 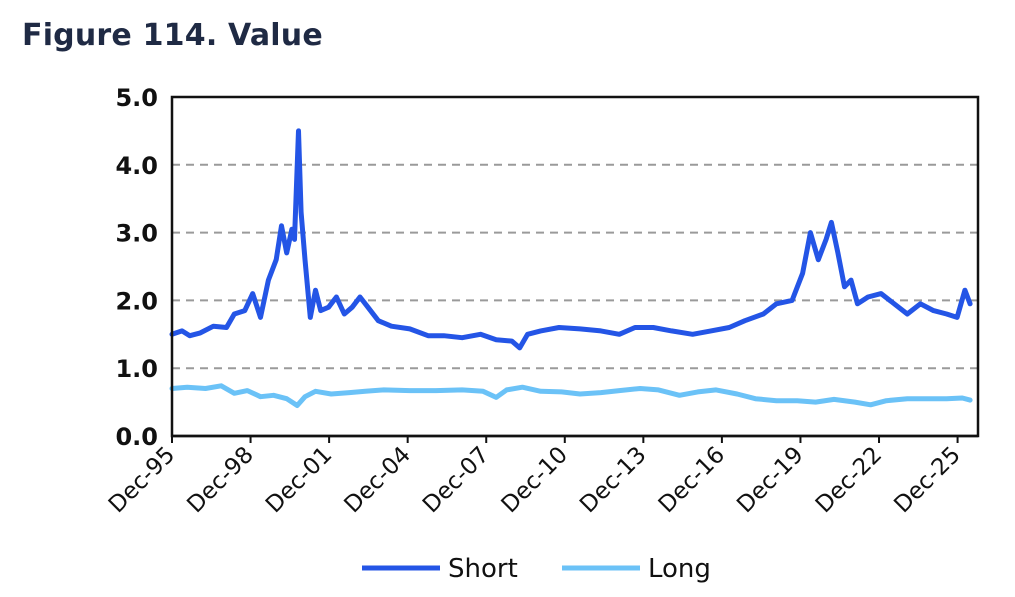 What do you see at coordinates (136, 301) in the screenshot?
I see `y-tick-label: 2.0` at bounding box center [136, 301].